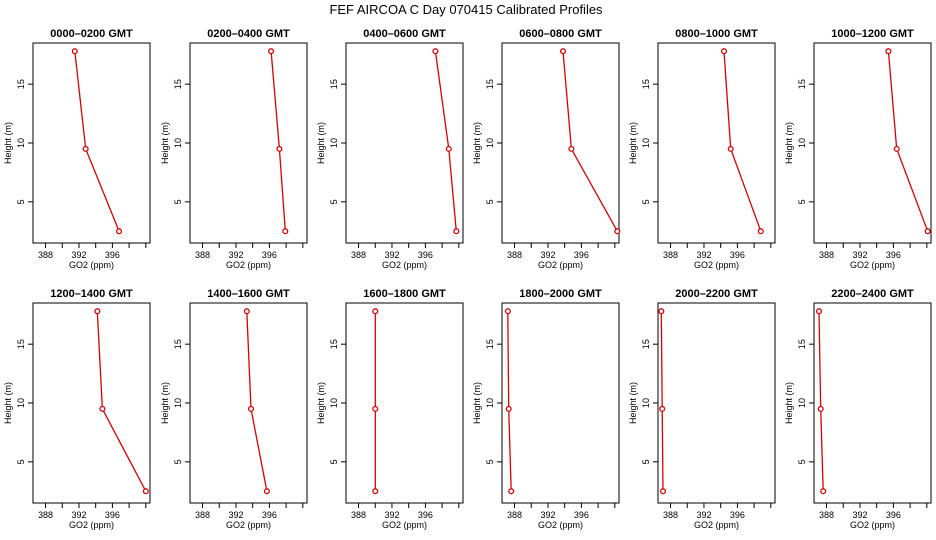 The height and width of the screenshot is (540, 936). I want to click on panel-title: 0400–0600 GMT, so click(404, 34).